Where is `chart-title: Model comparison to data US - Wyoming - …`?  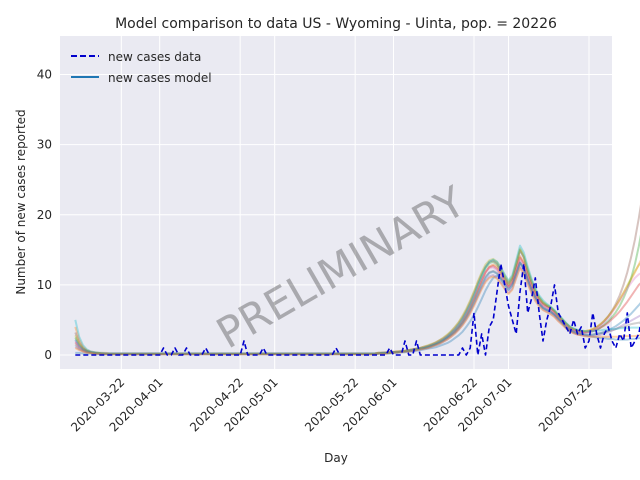
chart-title: Model comparison to data US - Wyoming - … is located at coordinates (336, 24).